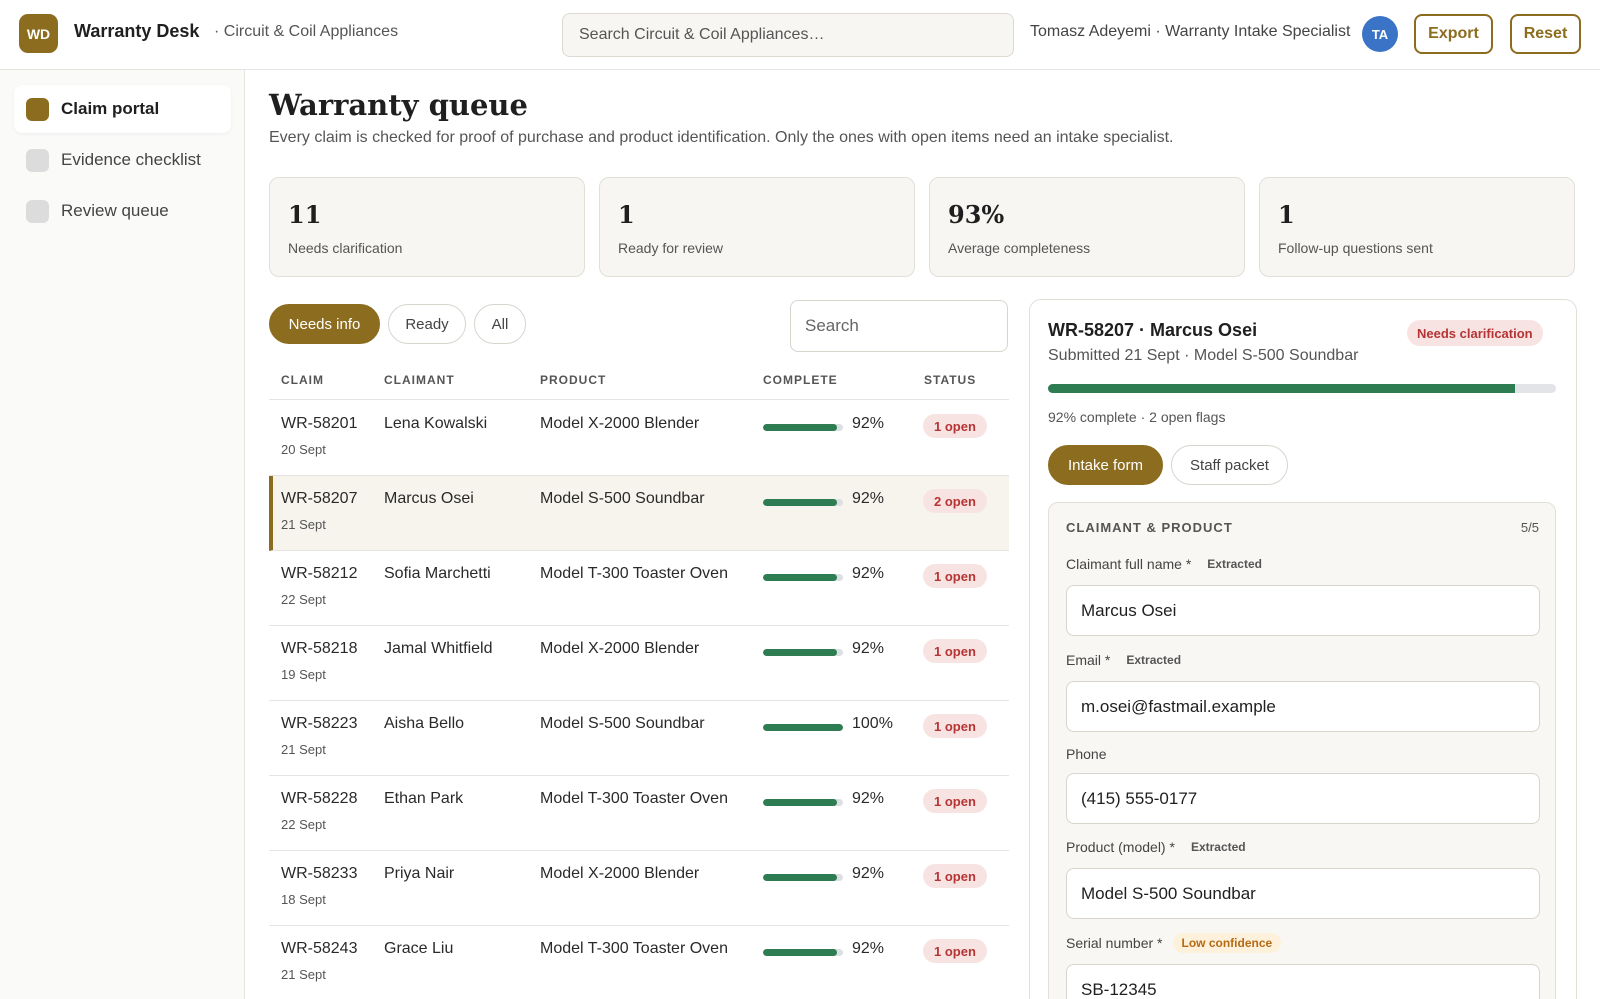 Image resolution: width=1600 pixels, height=999 pixels. What do you see at coordinates (1087, 227) in the screenshot?
I see `stat-card-average-completeness: 93% Average completeness` at bounding box center [1087, 227].